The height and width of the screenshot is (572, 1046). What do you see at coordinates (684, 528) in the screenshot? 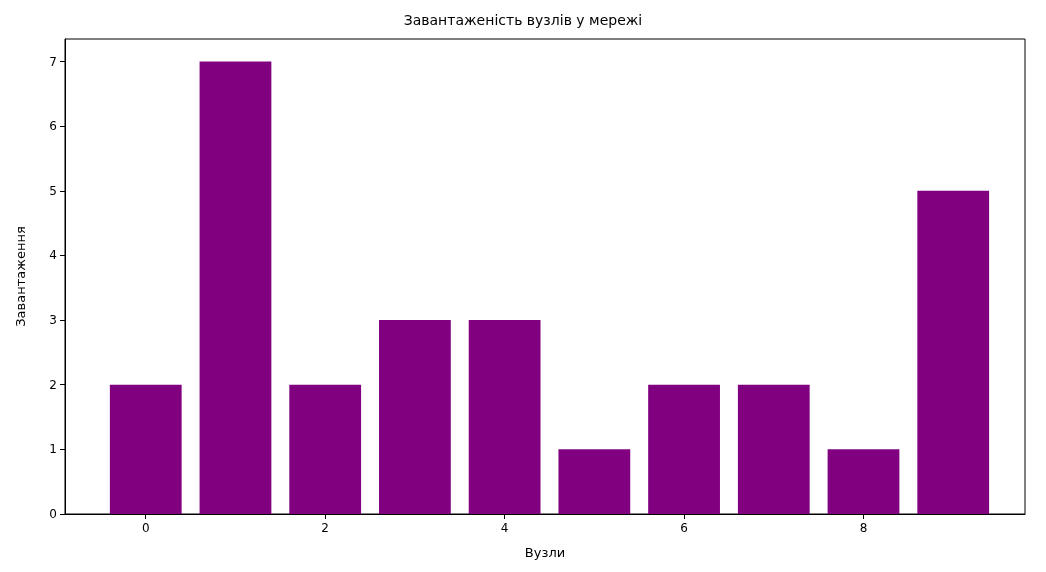
I see `x-tick-label: 6` at bounding box center [684, 528].